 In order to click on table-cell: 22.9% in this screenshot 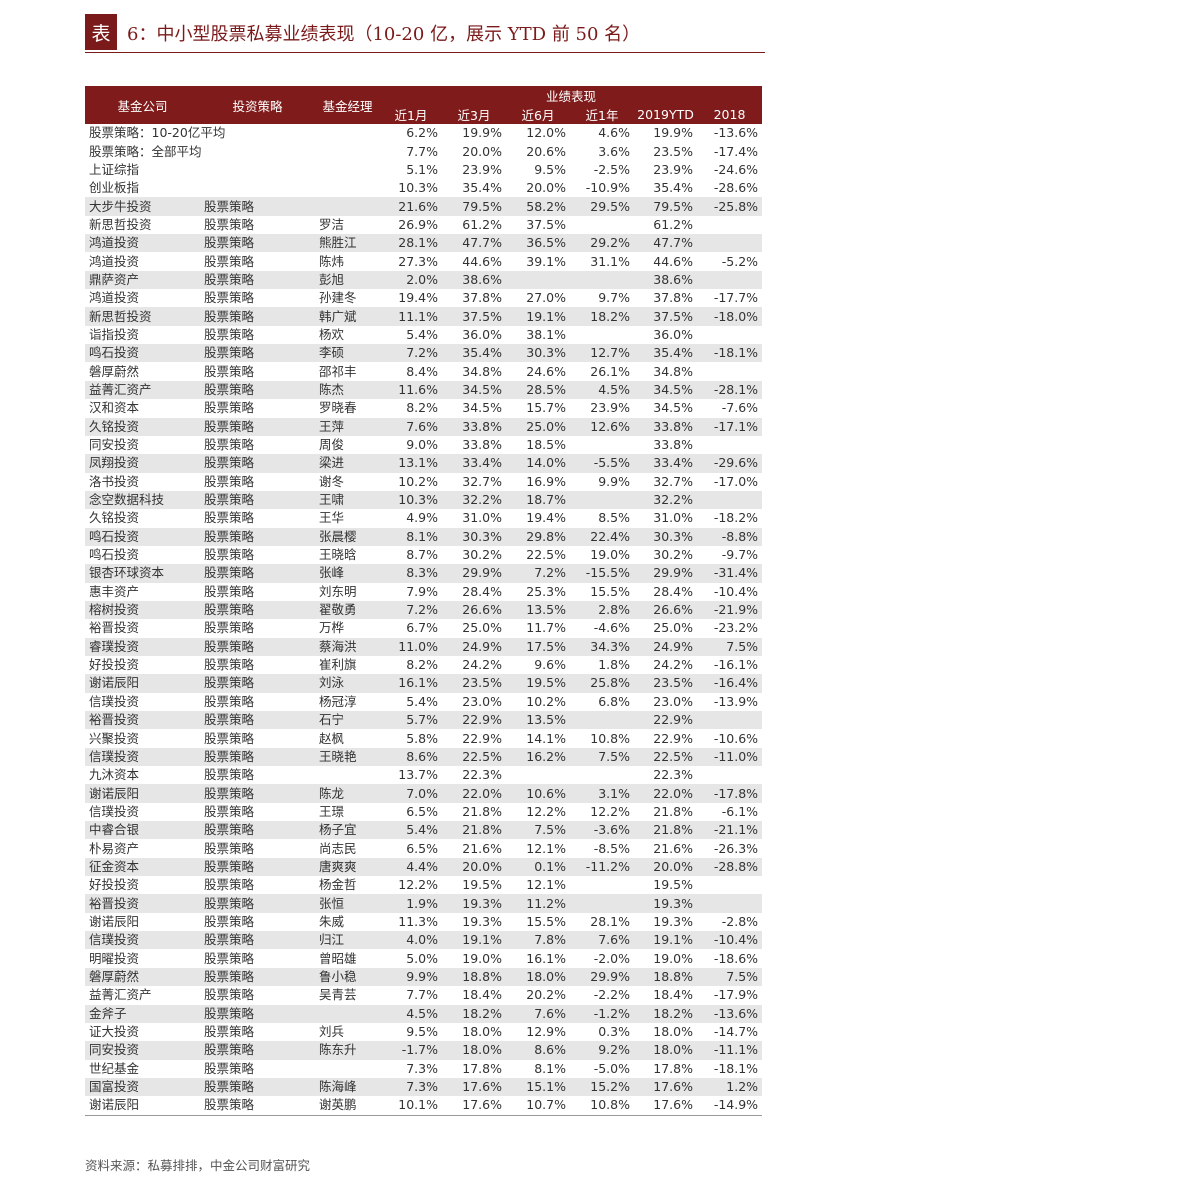, I will do `click(673, 738)`.